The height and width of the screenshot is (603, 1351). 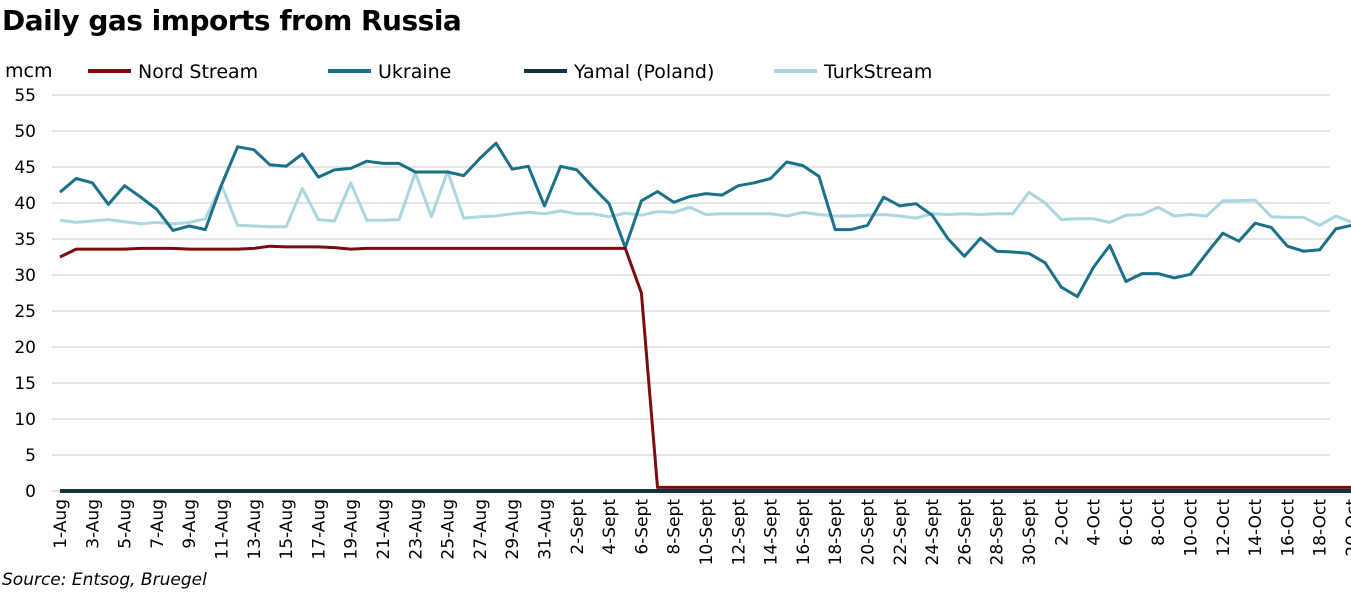 What do you see at coordinates (25, 240) in the screenshot?
I see `y-tick-label: 35` at bounding box center [25, 240].